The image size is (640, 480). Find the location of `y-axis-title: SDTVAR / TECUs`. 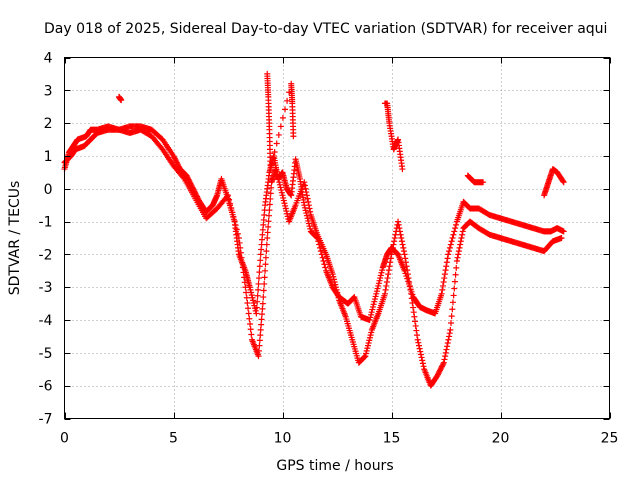

y-axis-title: SDTVAR / TECUs is located at coordinates (15, 238).